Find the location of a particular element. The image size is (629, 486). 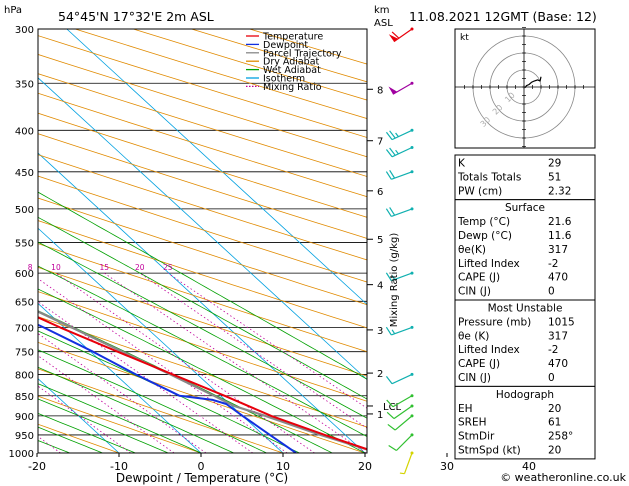

surface-row-value: 11.6 is located at coordinates (560, 236).